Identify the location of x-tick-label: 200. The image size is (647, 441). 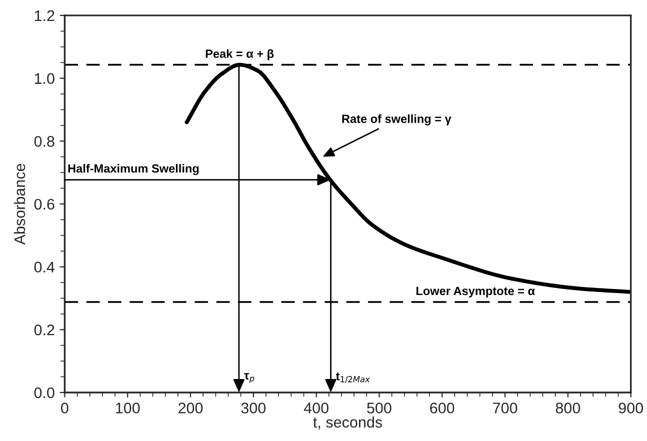
(190, 408).